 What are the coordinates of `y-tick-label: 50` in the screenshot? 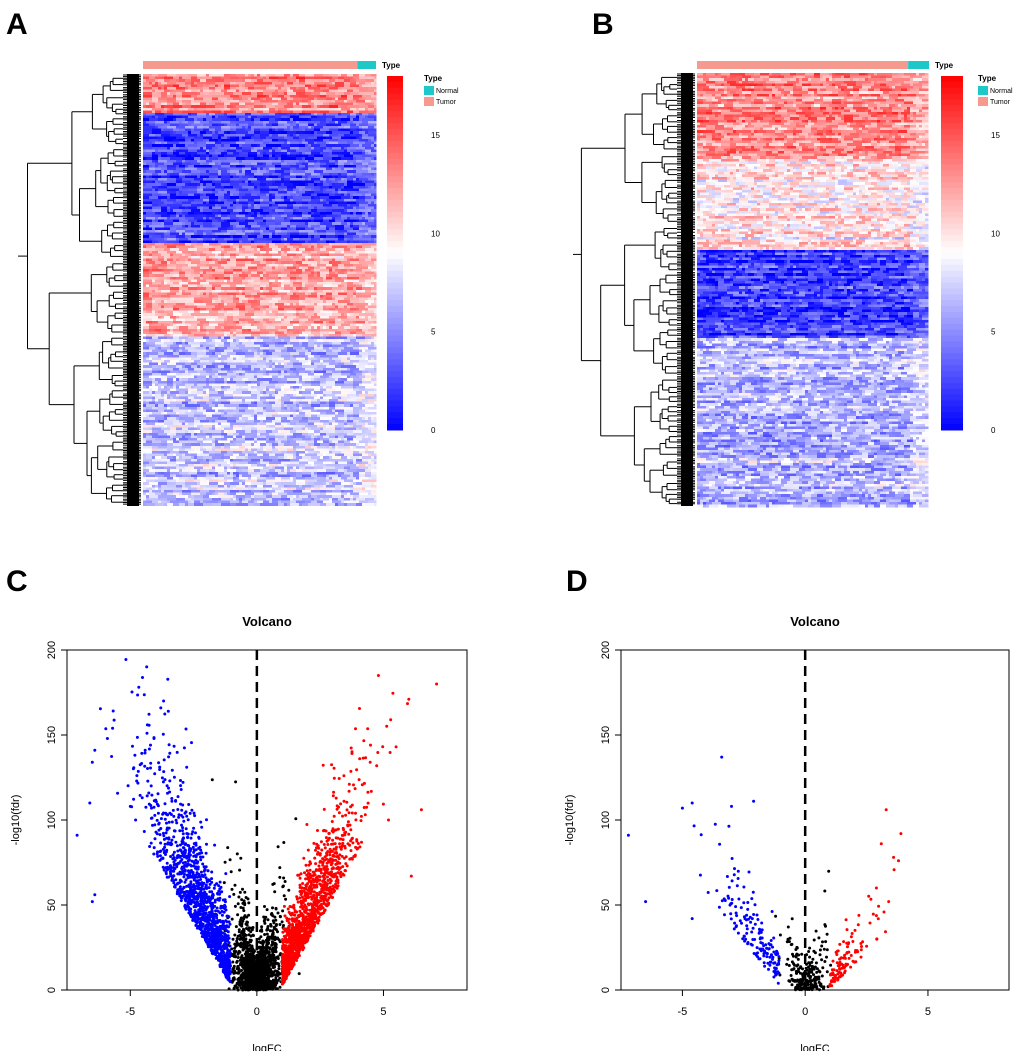 It's located at (606, 905).